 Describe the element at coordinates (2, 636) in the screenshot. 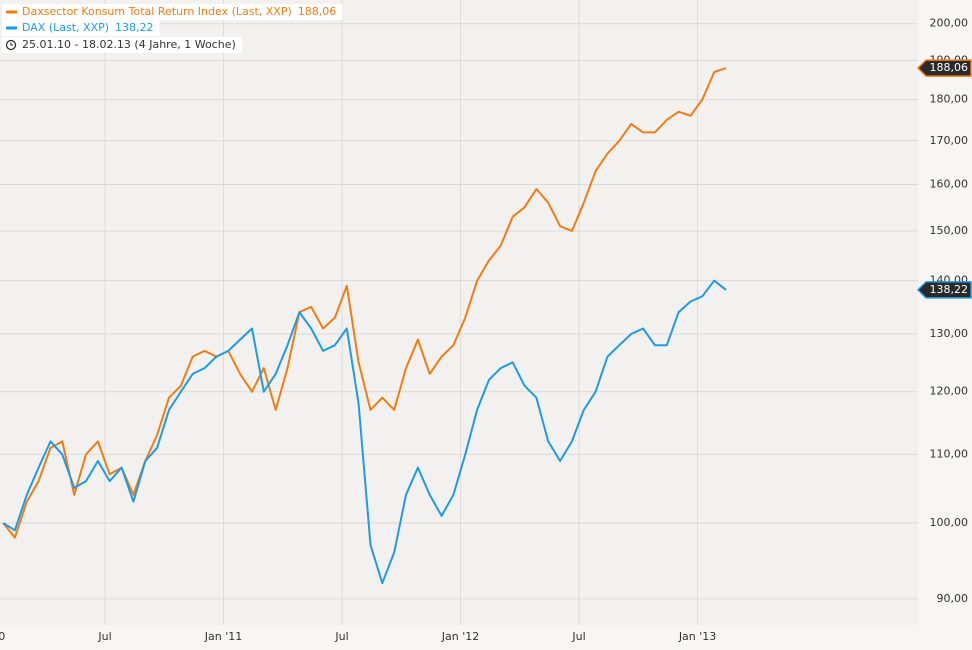

I see `x-tick-label: Jan '10` at that location.